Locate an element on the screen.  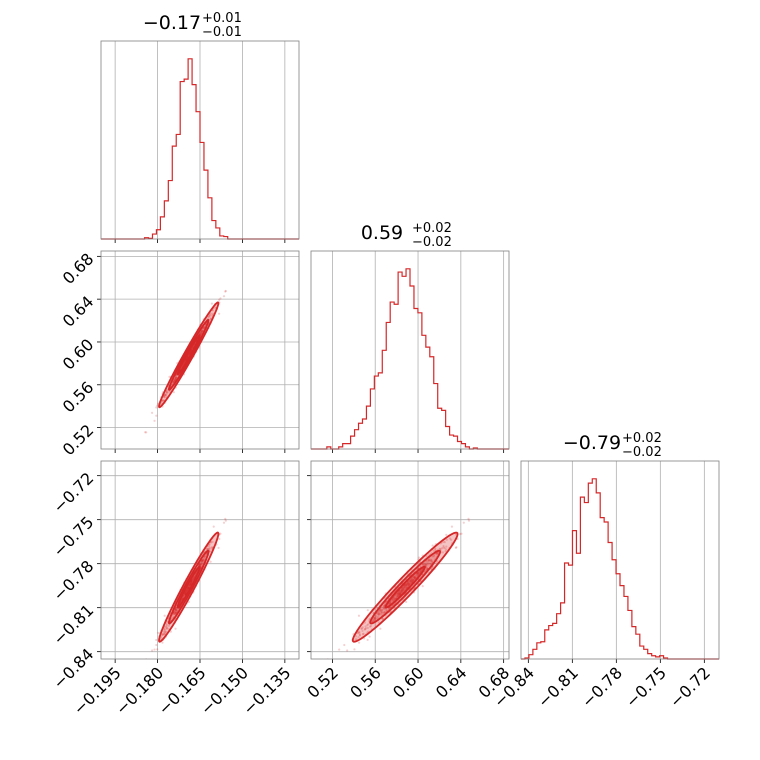
y-tick-label: −0.72 is located at coordinates (73, 493).